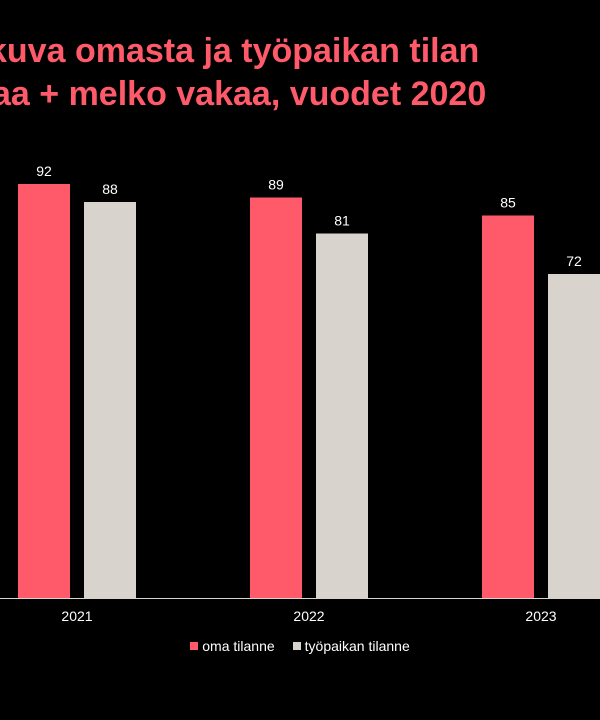  What do you see at coordinates (110, 400) in the screenshot?
I see `bar-2021-s1` at bounding box center [110, 400].